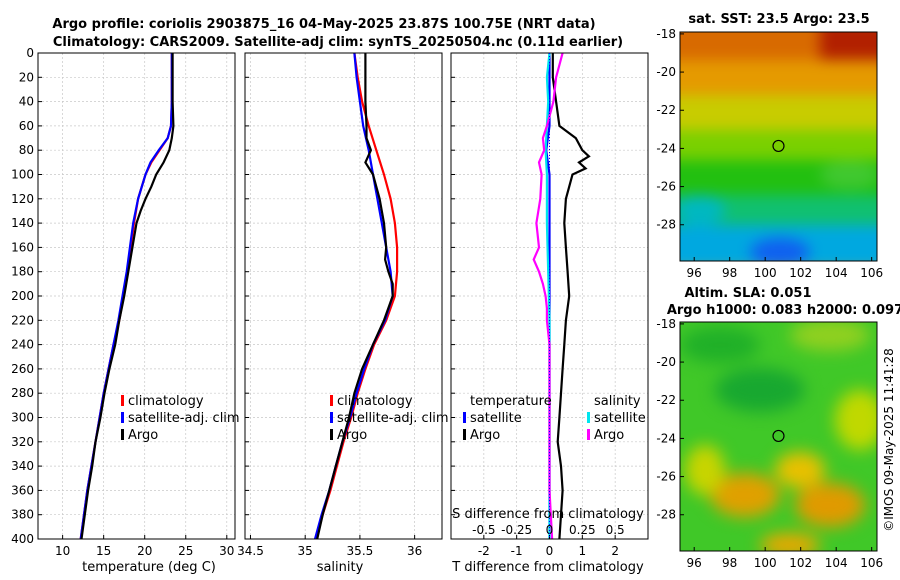 This screenshot has width=900, height=580. Describe the element at coordinates (26, 102) in the screenshot. I see `y-tick-label: 40` at that location.